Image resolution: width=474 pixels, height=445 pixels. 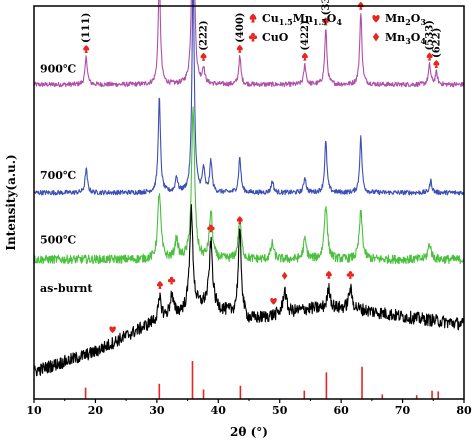 What do you see at coordinates (58, 240) in the screenshot?
I see `series-label-500℃: 500℃` at bounding box center [58, 240].